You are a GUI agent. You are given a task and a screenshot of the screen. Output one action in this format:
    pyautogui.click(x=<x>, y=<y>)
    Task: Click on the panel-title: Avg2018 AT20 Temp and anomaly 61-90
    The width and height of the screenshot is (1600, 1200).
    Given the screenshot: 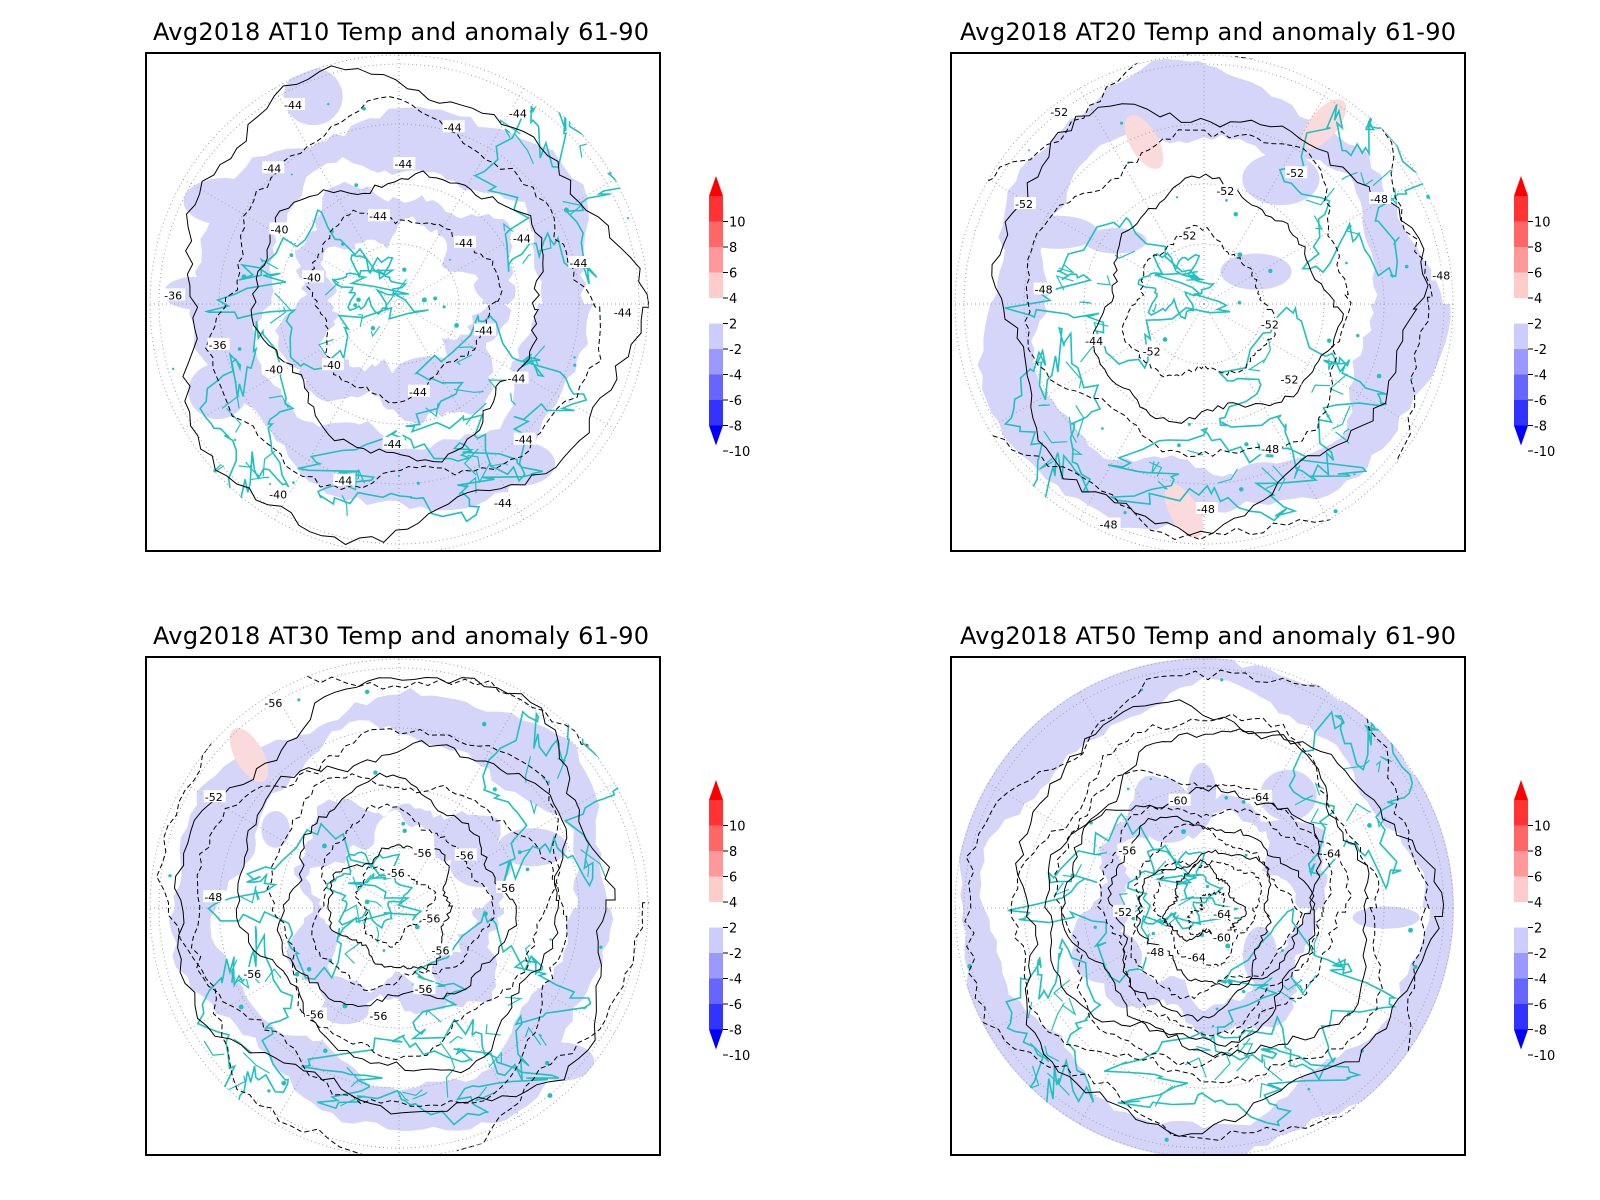 What is the action you would take?
    pyautogui.click(x=1208, y=32)
    